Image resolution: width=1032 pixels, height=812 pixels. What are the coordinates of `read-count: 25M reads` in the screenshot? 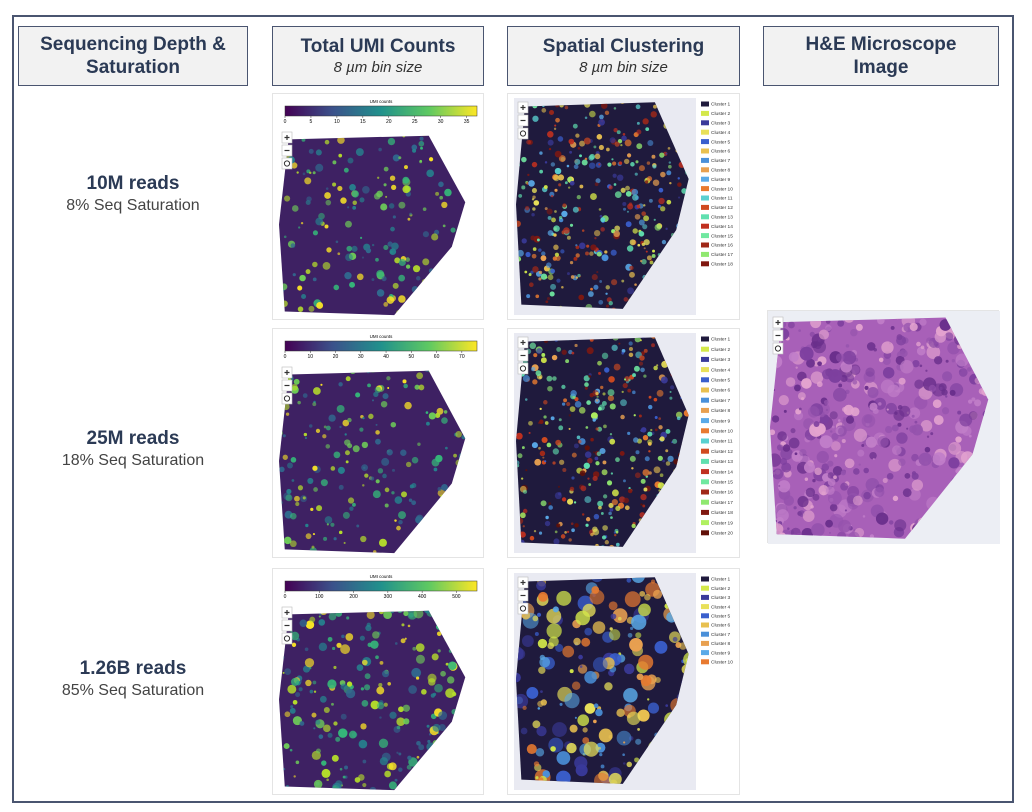 It's located at (133, 438).